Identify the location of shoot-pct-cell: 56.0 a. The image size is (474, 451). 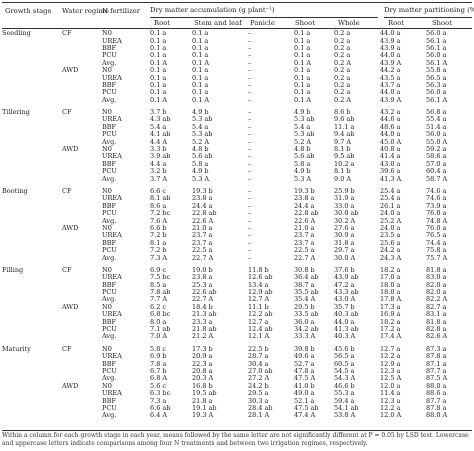
(436, 93).